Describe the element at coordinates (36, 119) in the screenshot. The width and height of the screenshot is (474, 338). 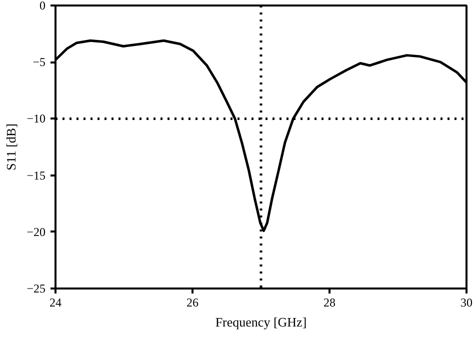
I see `y-tick-label: −10` at that location.